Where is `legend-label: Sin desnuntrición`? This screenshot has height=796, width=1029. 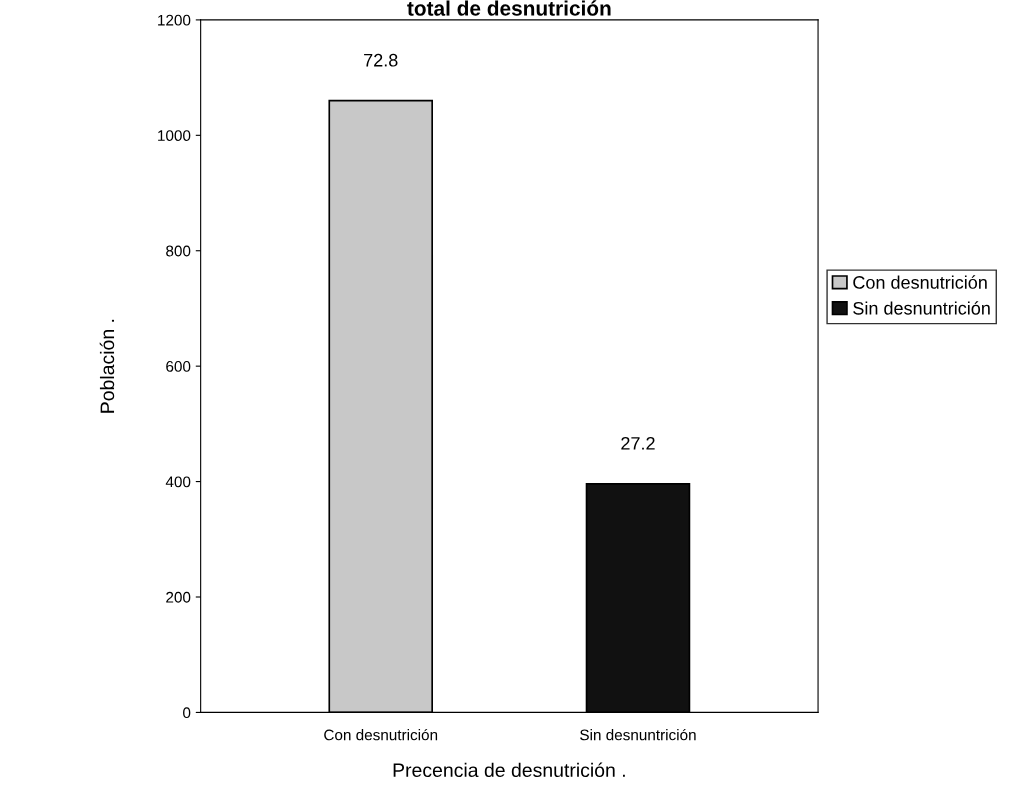 legend-label: Sin desnuntrición is located at coordinates (921, 308).